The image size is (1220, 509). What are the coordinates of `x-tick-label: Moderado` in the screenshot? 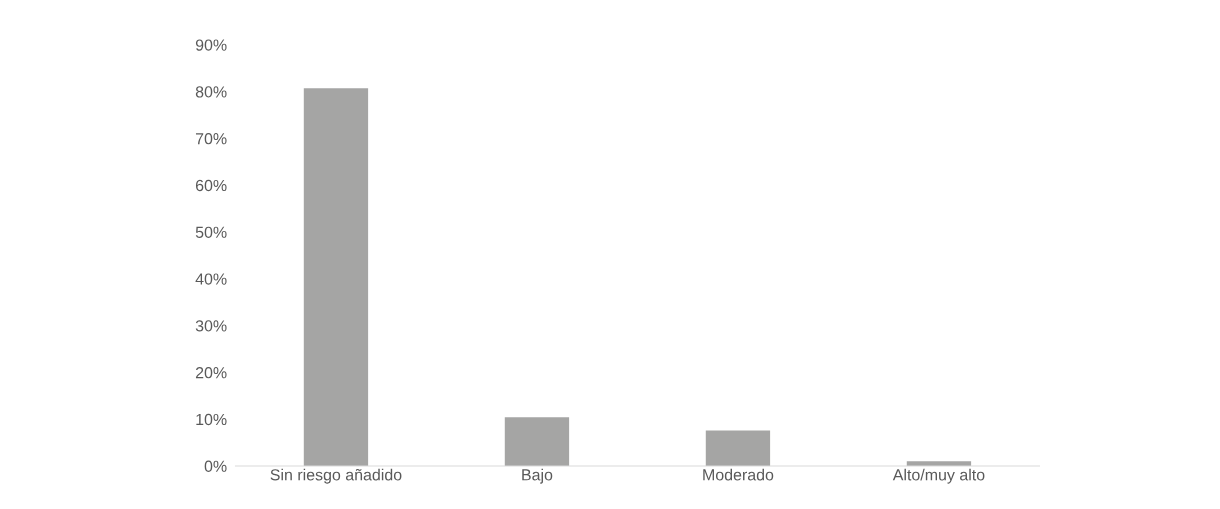 It's located at (738, 474).